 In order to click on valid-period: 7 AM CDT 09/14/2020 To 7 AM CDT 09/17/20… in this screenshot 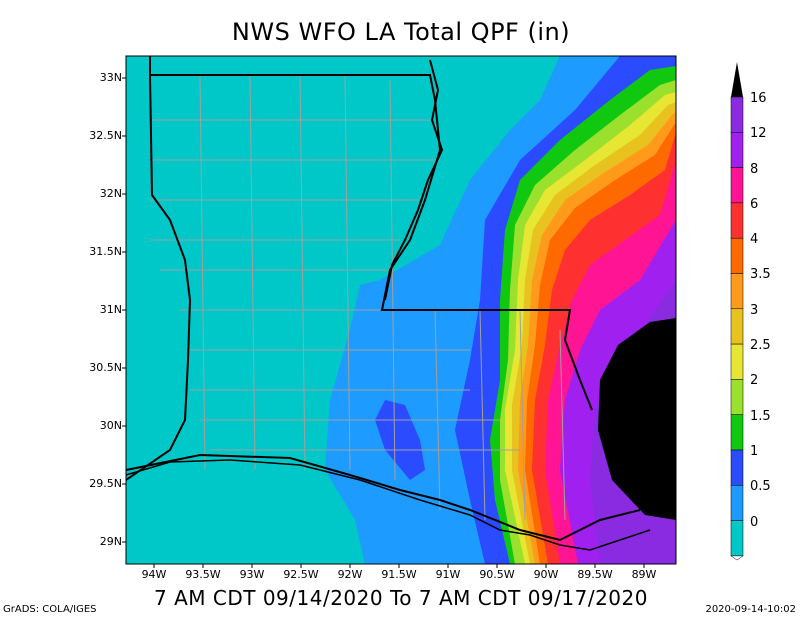, I will do `click(401, 598)`.